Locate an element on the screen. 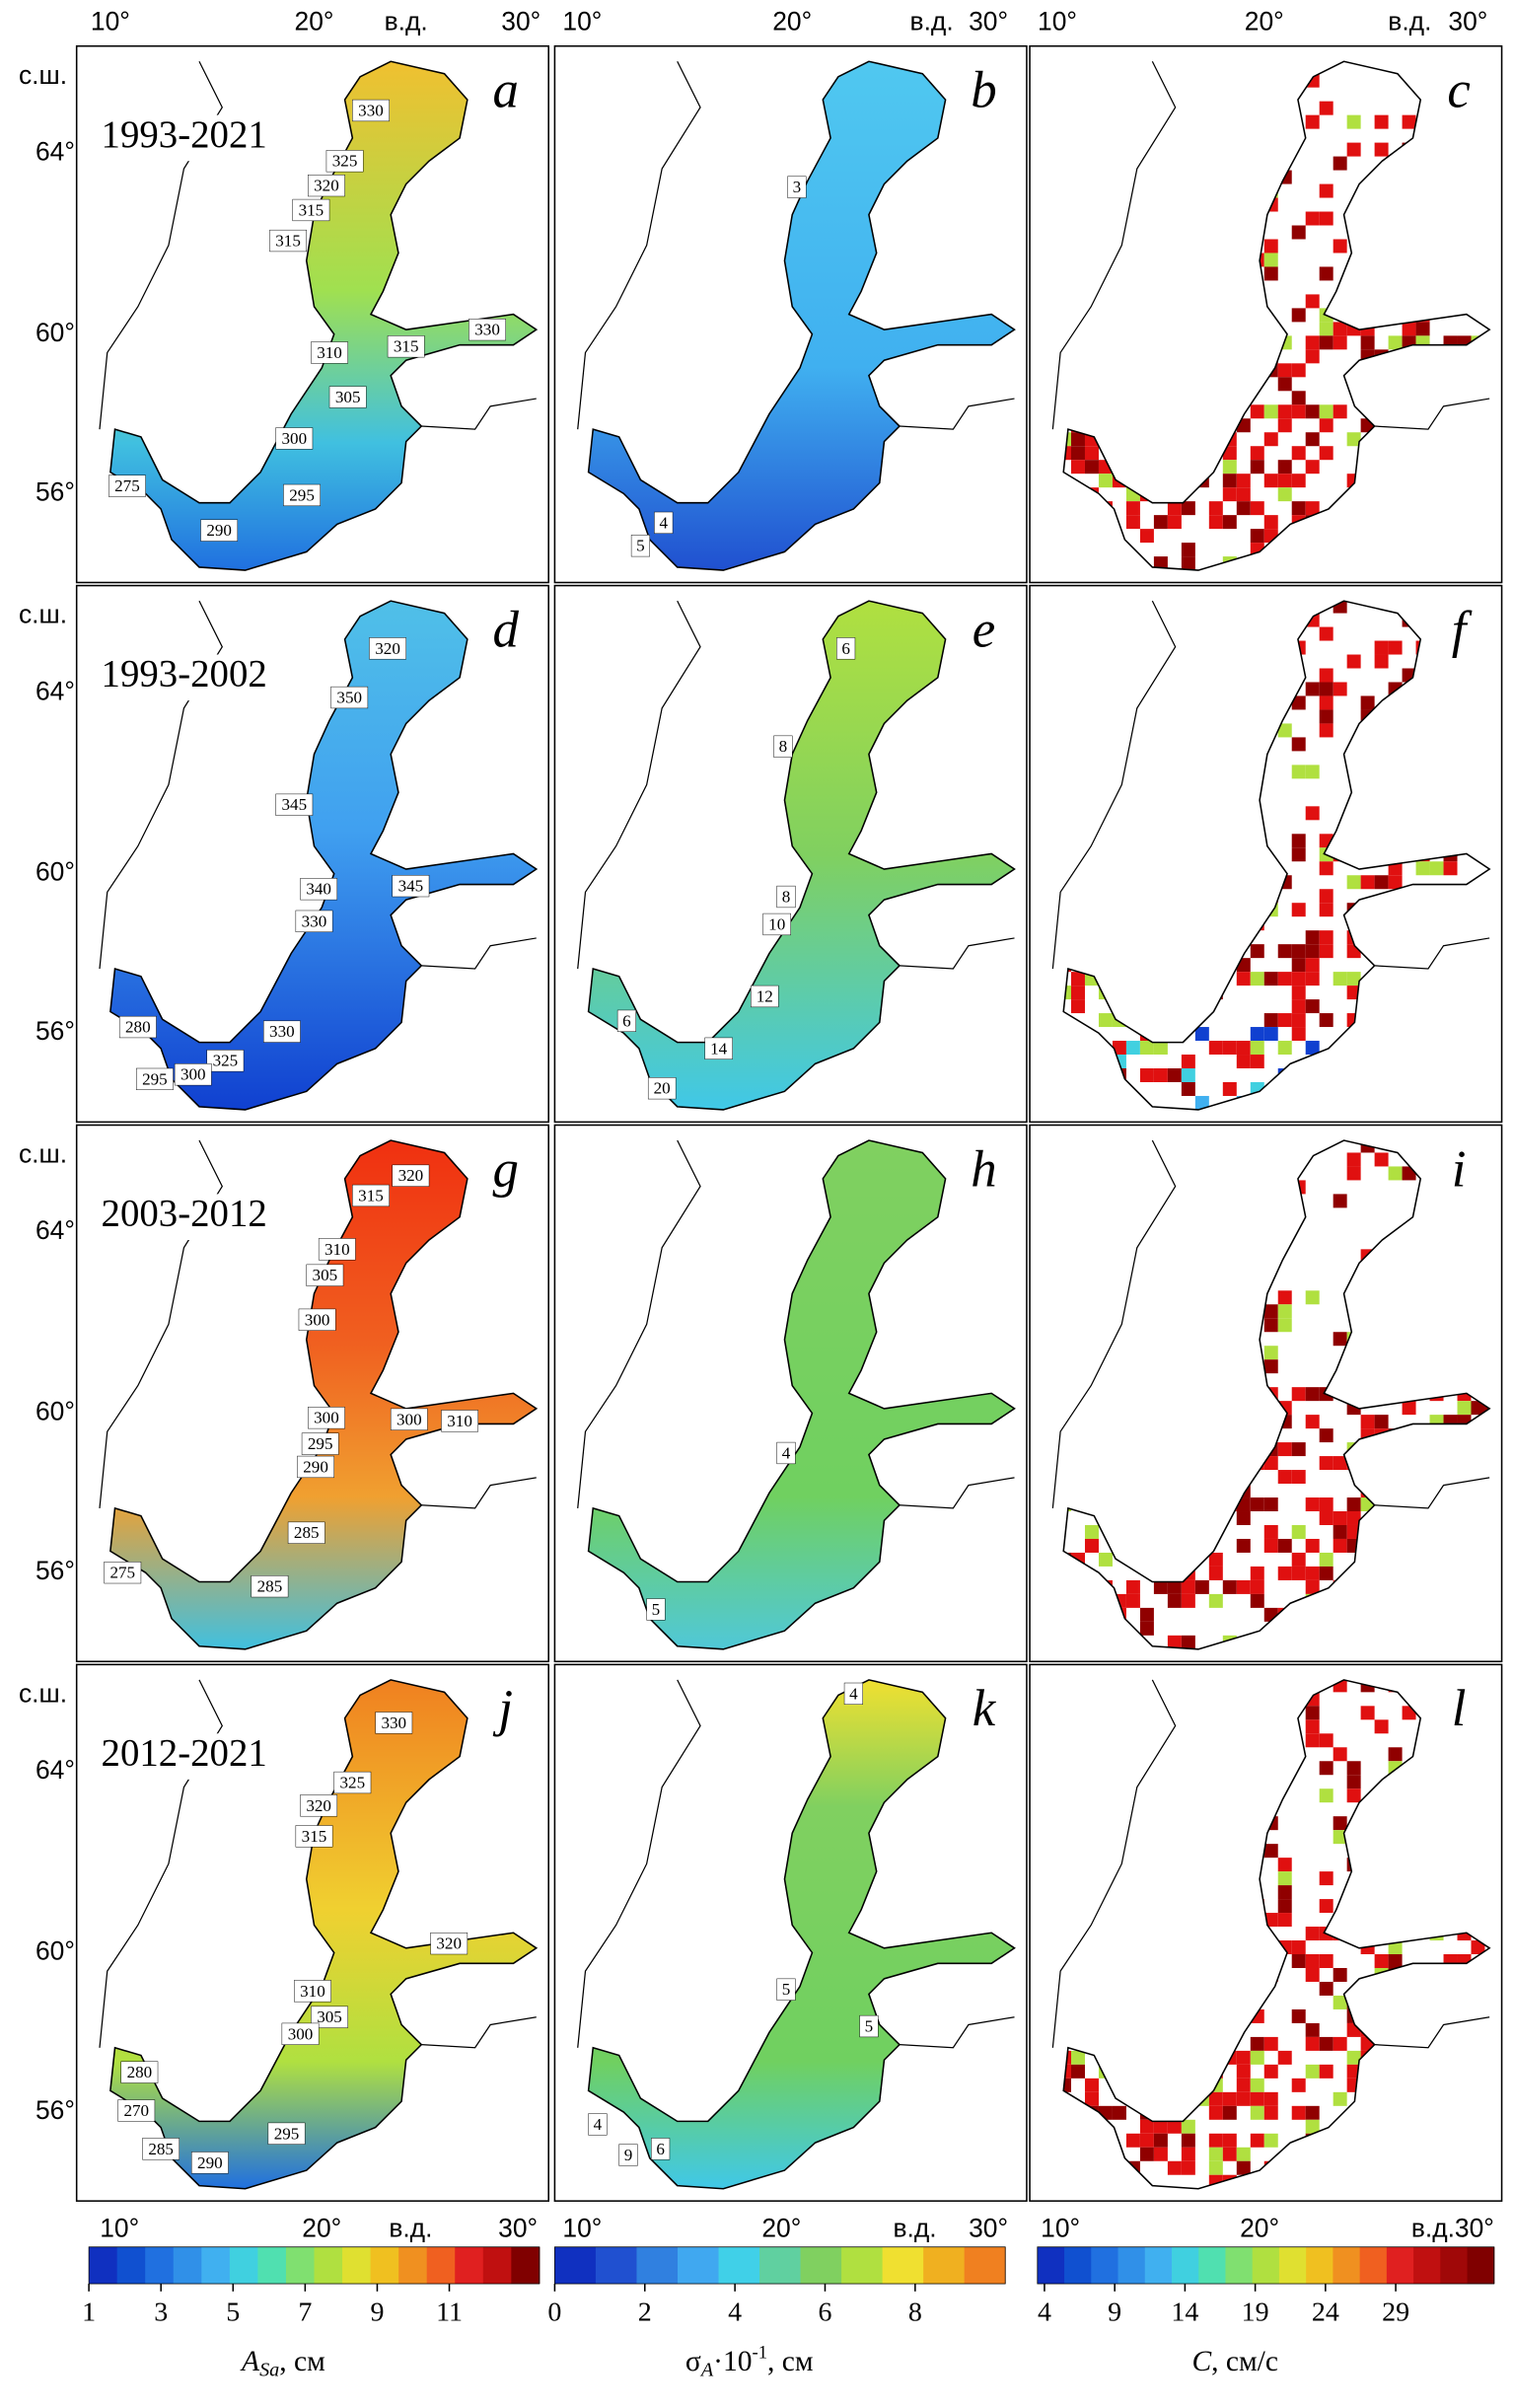 This screenshot has height=2408, width=1514. contour-label: 310 is located at coordinates (312, 1992).